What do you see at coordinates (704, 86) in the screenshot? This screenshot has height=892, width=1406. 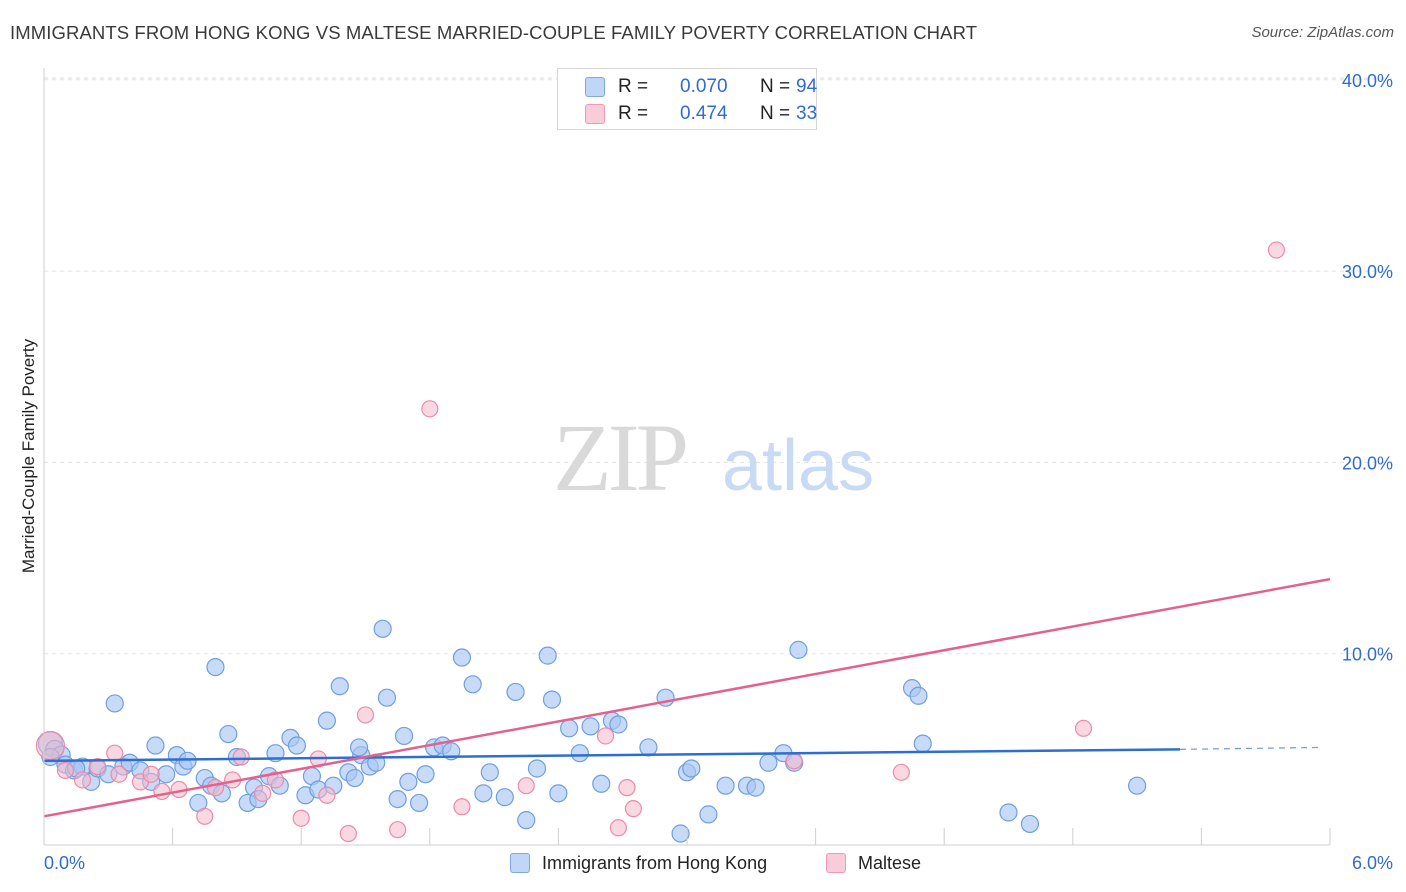 I see `legend-r-value: 0.070` at bounding box center [704, 86].